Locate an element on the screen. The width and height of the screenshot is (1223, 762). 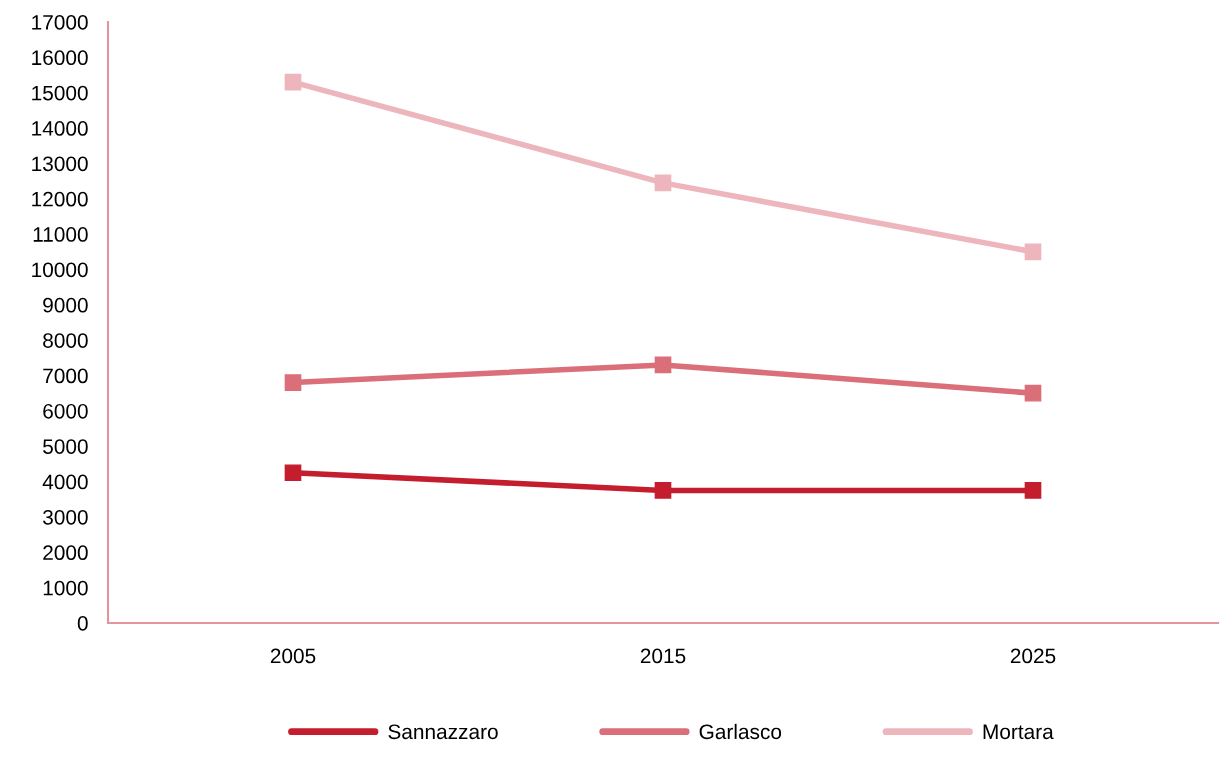
legend-label: Mortara is located at coordinates (1018, 732).